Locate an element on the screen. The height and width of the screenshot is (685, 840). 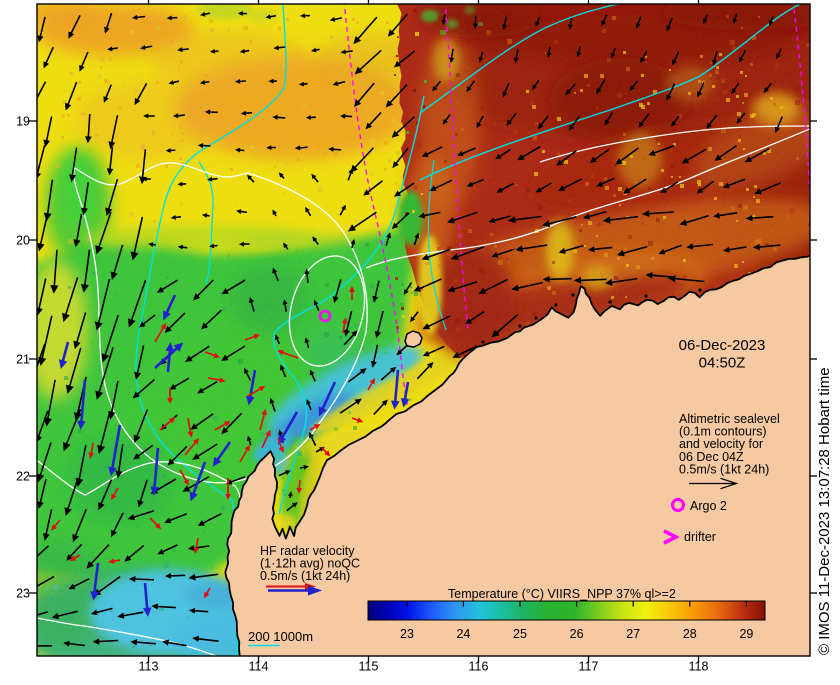
svg-text: 21 is located at coordinates (23, 360).